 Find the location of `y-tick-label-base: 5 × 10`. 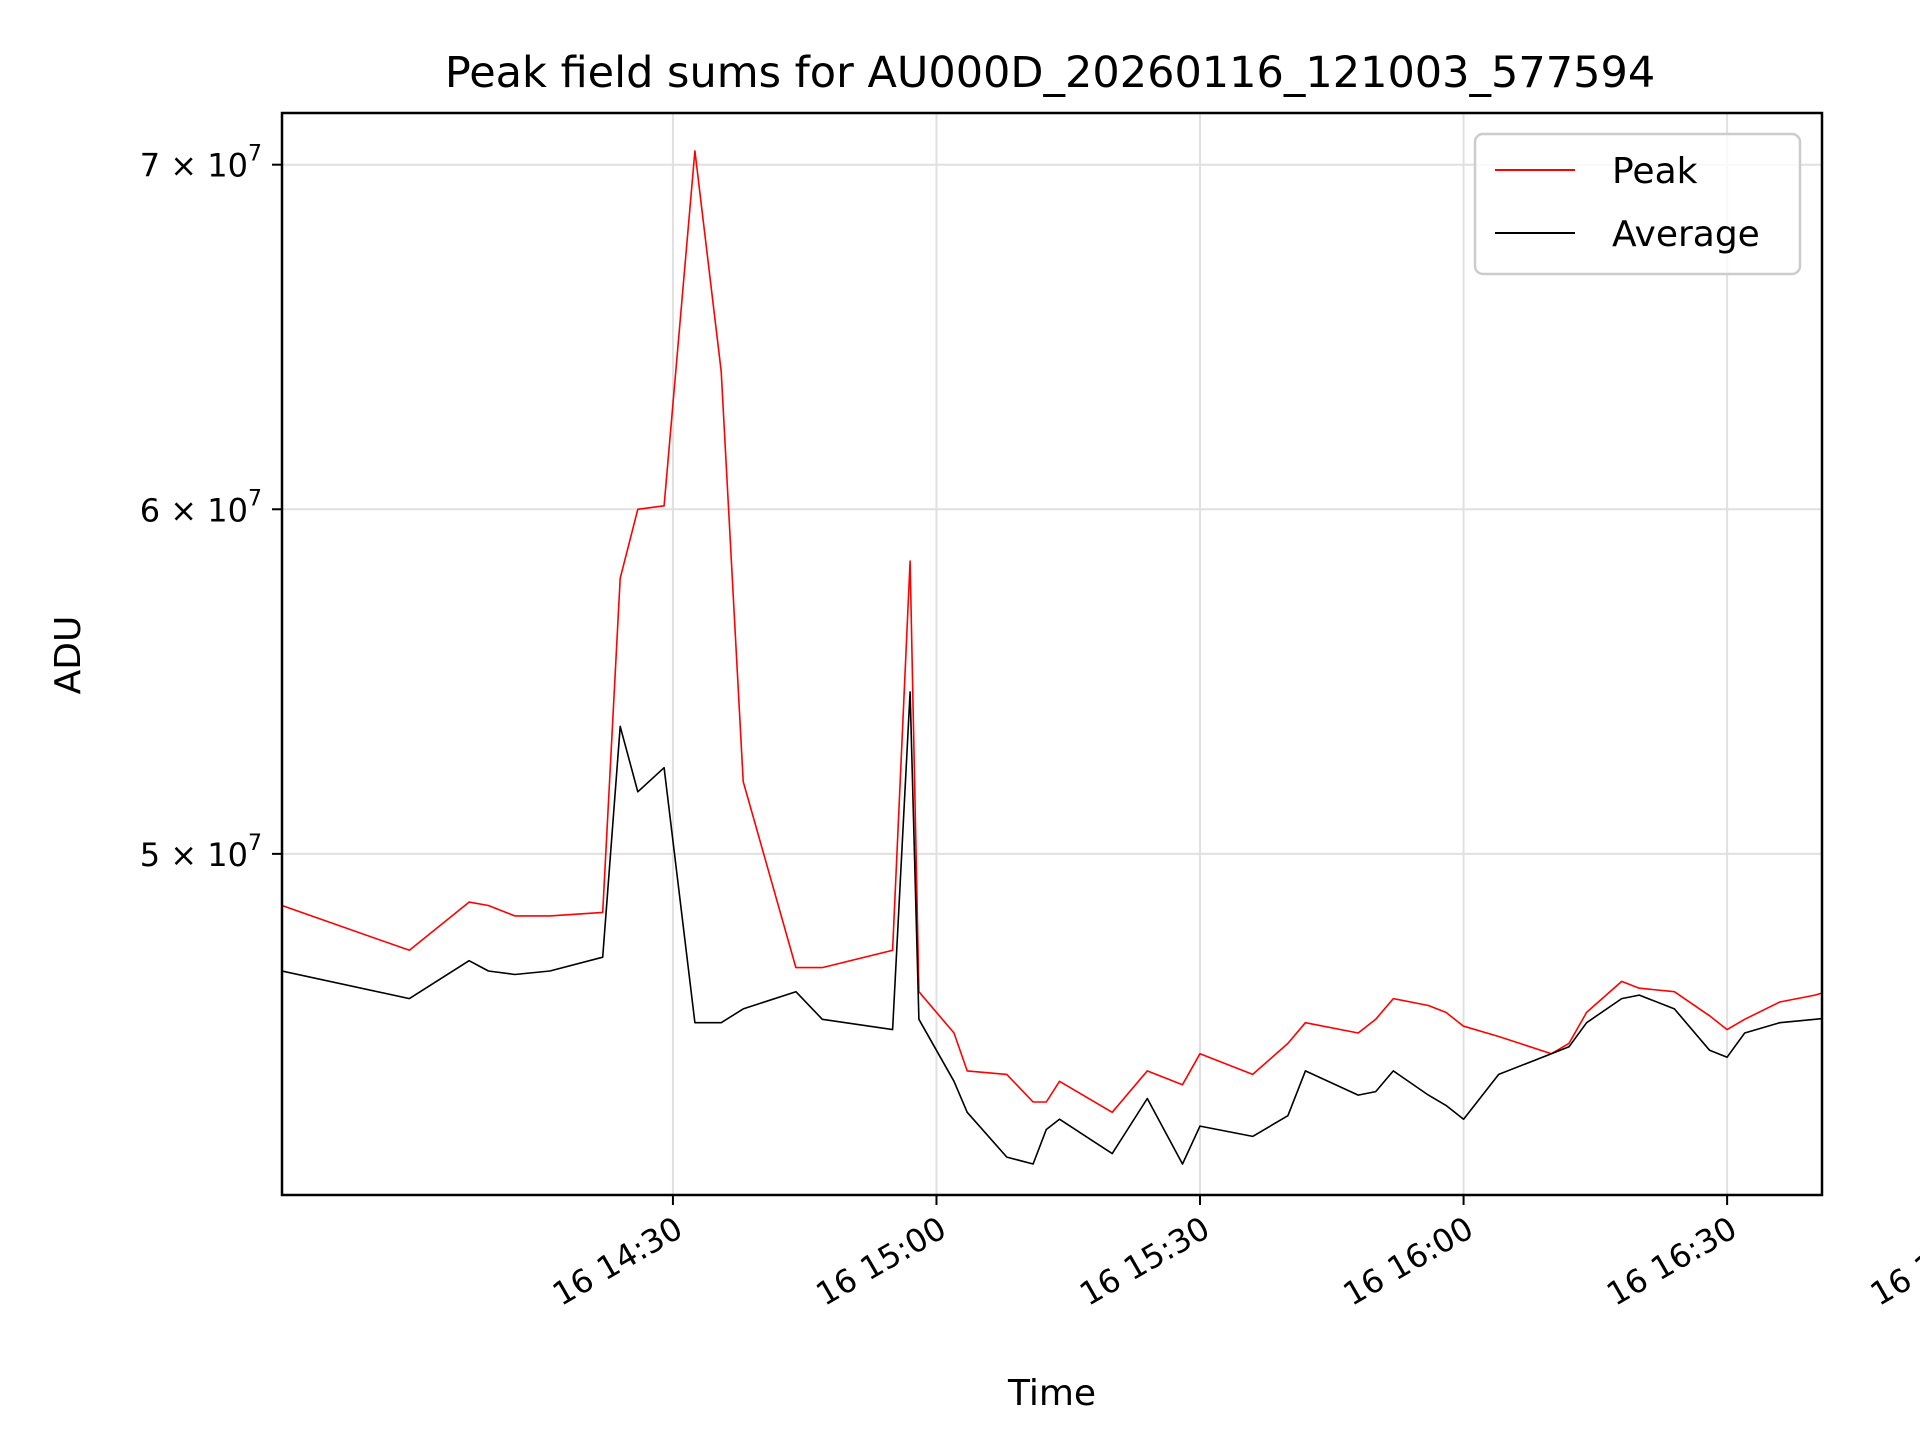

y-tick-label-base: 5 × 10 is located at coordinates (194, 855).